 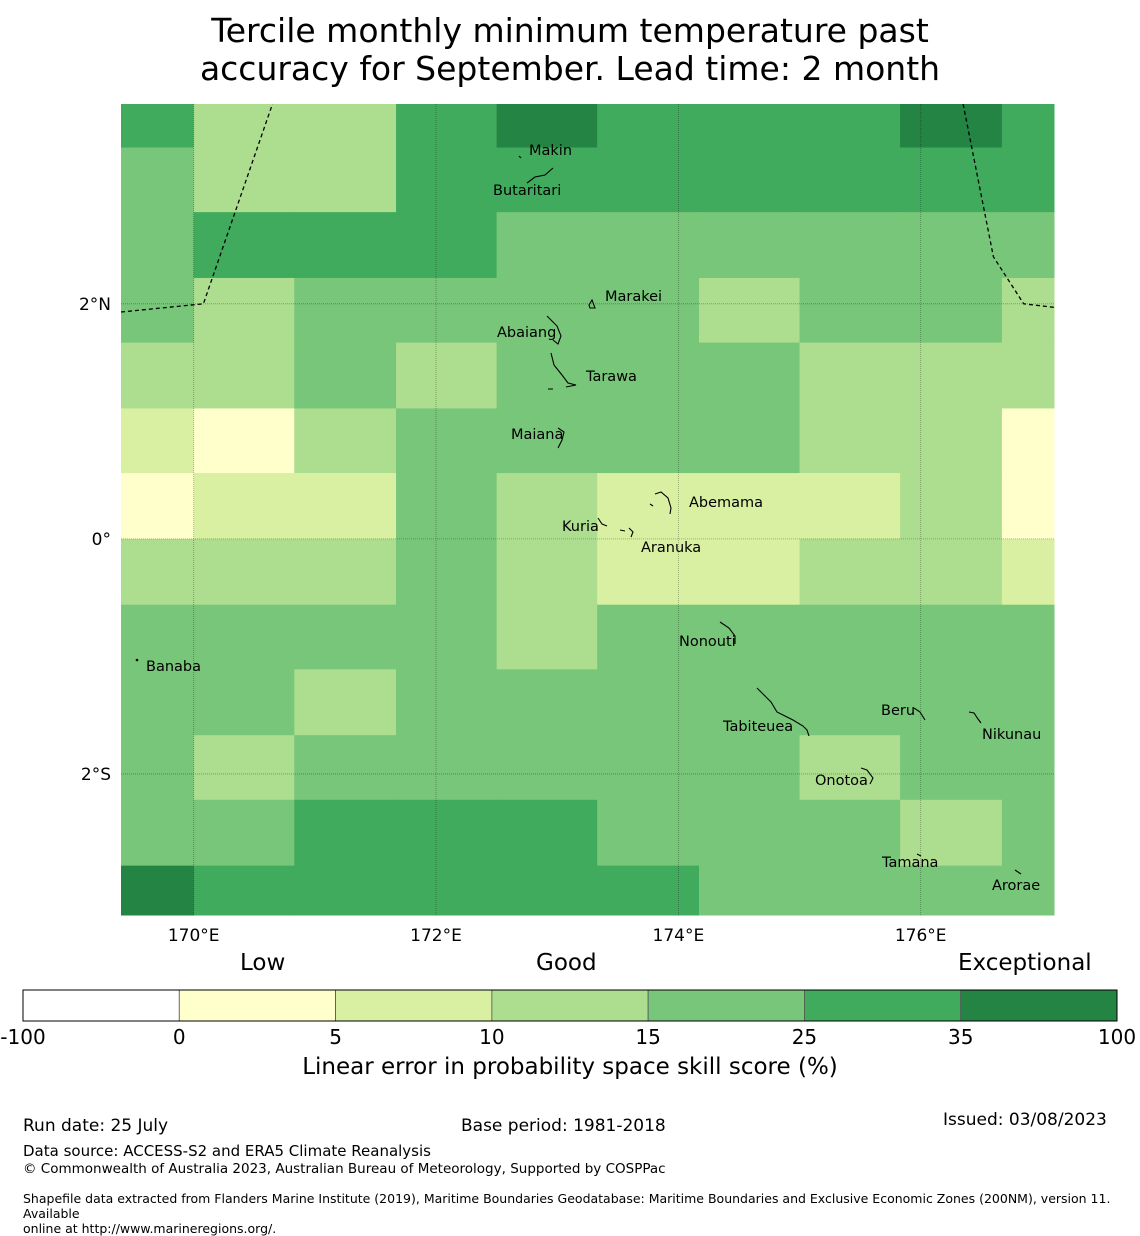 I want to click on colorbar-tick-label: 5, so click(x=335, y=1037).